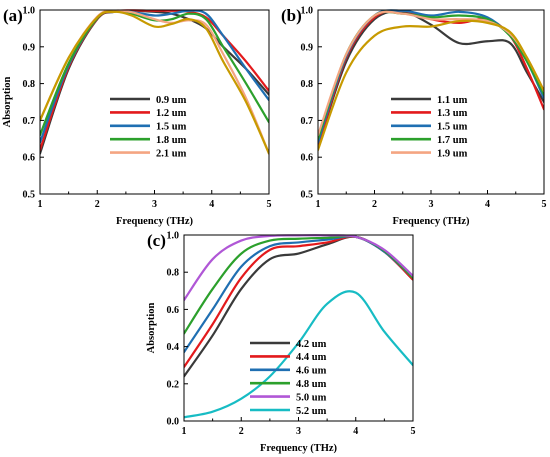  Describe the element at coordinates (452, 113) in the screenshot. I see `legend-label: 1.3 um` at that location.